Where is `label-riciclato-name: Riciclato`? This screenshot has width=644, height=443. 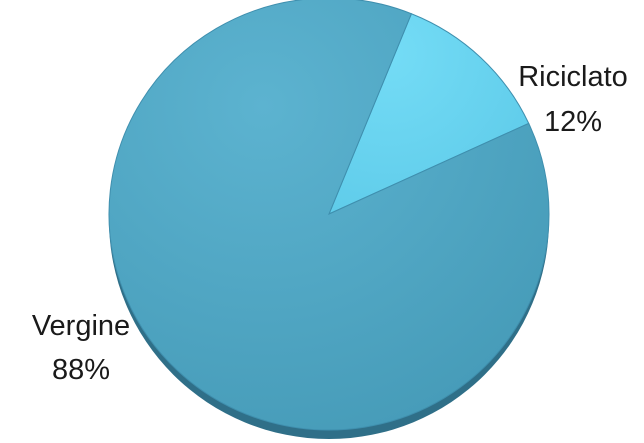 label-riciclato-name: Riciclato is located at coordinates (573, 77).